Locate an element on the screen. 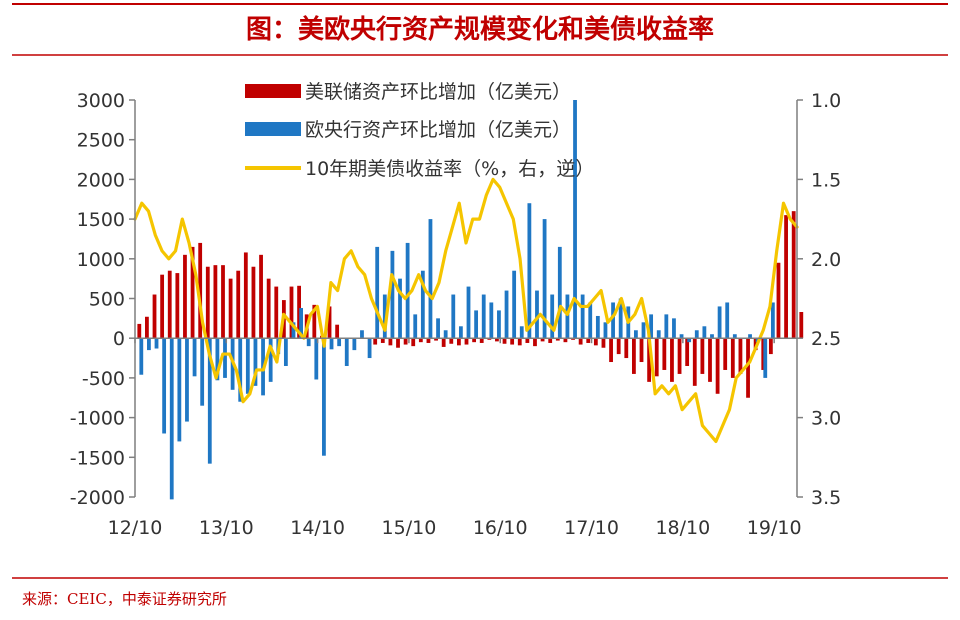 This screenshot has height=620, width=960. left-tick-label: -1500 is located at coordinates (97, 458).